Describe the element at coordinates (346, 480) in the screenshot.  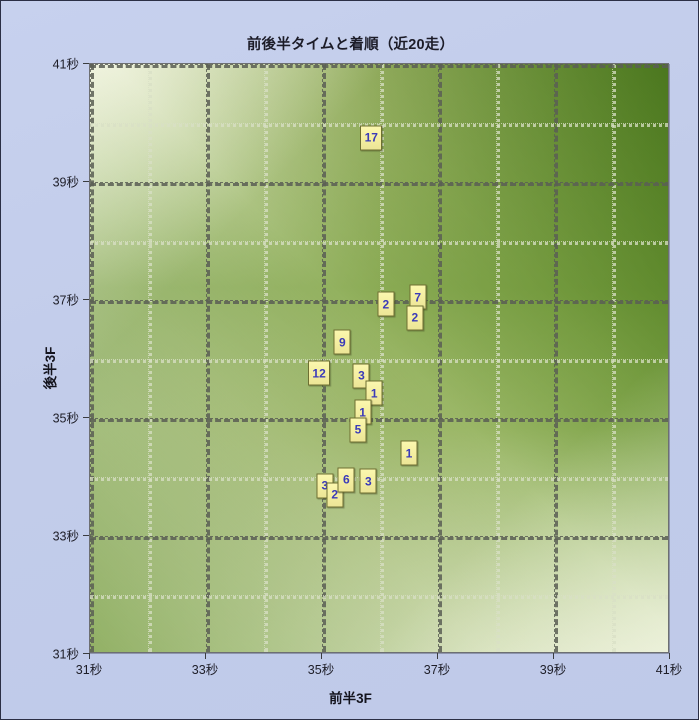
I see `data-point-label: 6` at that location.